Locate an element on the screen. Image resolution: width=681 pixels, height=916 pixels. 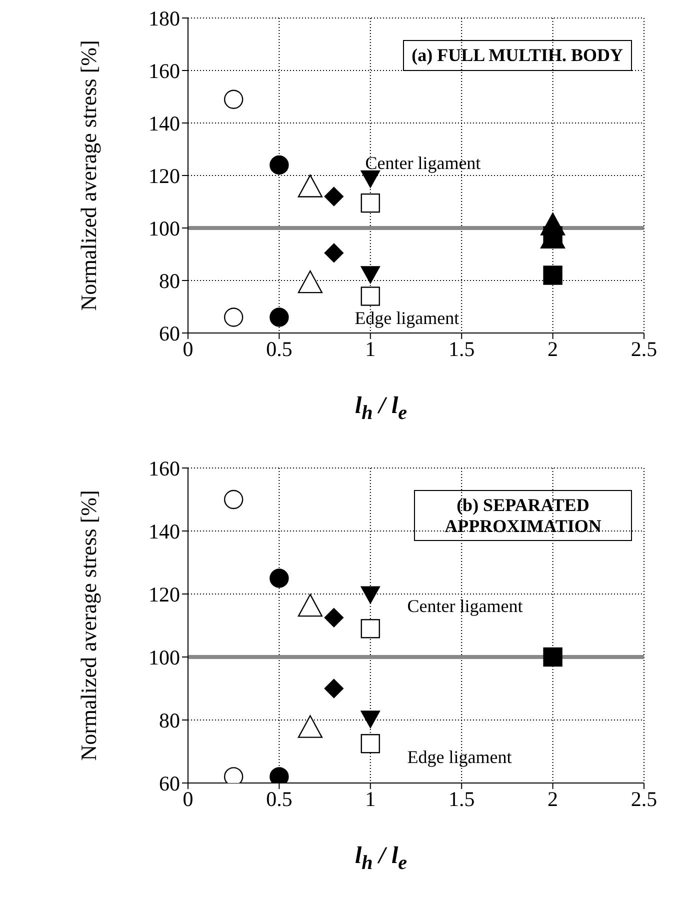
y-tick-label: 180 is located at coordinates (164, 18).